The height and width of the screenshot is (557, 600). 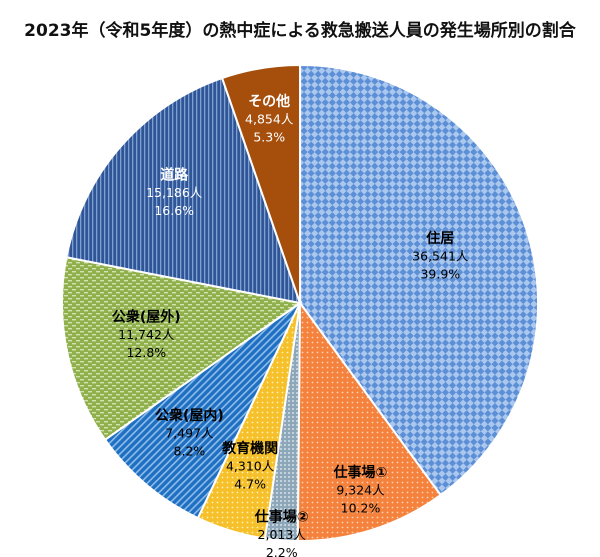 I want to click on chart-title: 2023年（令和5年度）の熱中症による救急搬送人員の発生場所別の割合, so click(x=300, y=31).